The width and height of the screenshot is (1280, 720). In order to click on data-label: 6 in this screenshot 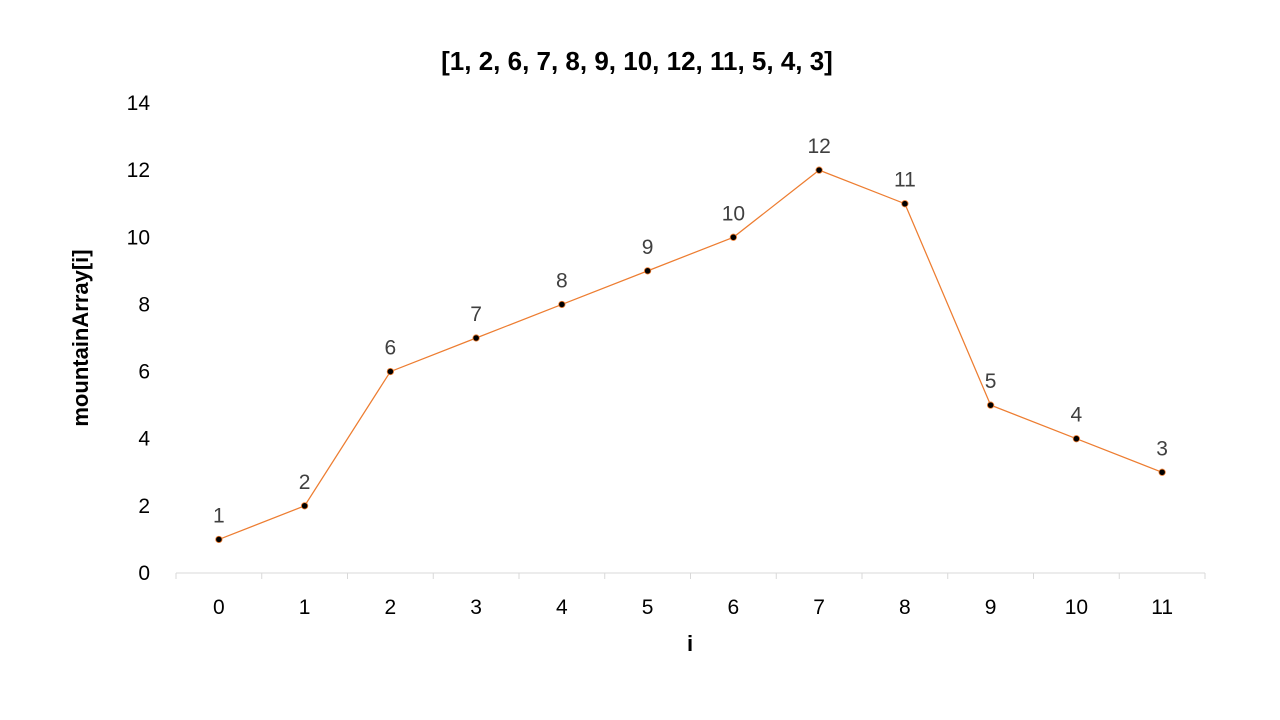, I will do `click(391, 348)`.